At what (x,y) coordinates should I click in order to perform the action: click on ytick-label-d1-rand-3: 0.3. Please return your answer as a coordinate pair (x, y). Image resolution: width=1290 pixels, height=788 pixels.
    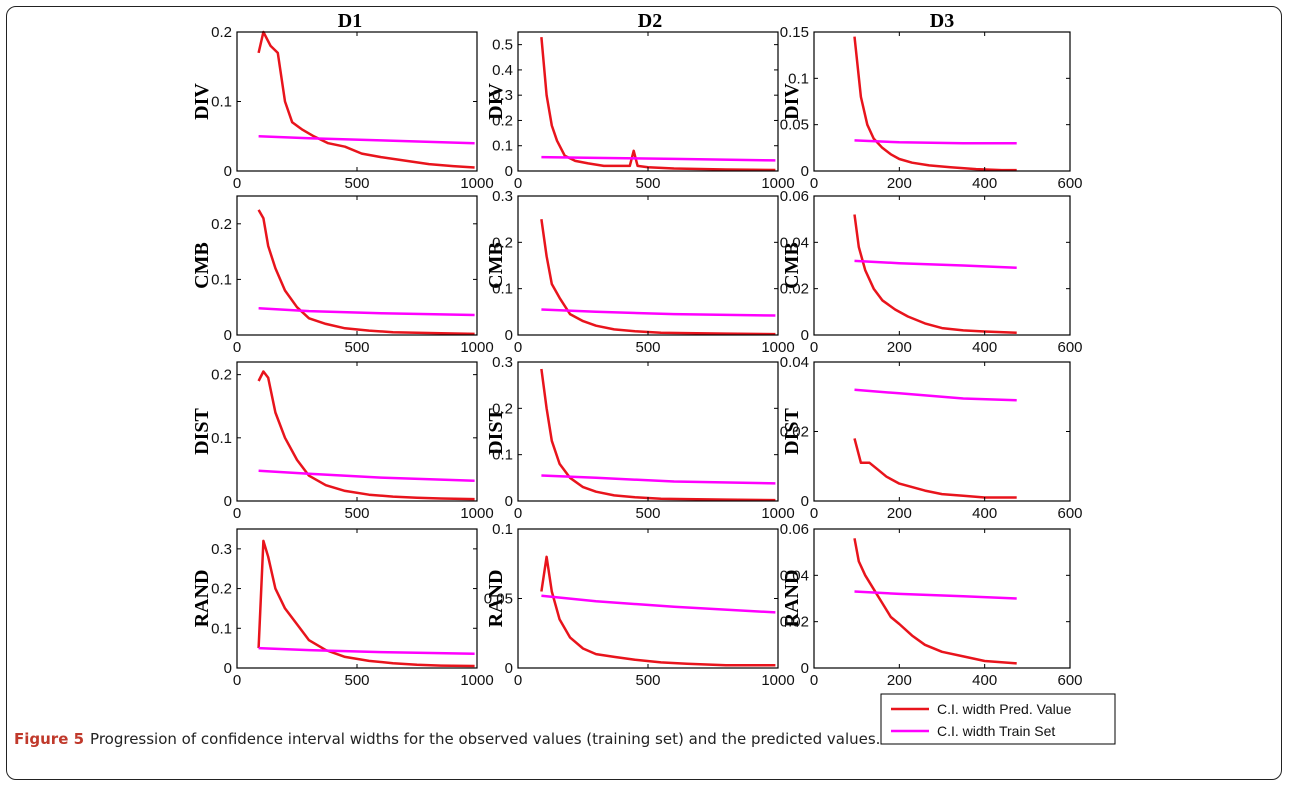
    Looking at the image, I should click on (221, 549).